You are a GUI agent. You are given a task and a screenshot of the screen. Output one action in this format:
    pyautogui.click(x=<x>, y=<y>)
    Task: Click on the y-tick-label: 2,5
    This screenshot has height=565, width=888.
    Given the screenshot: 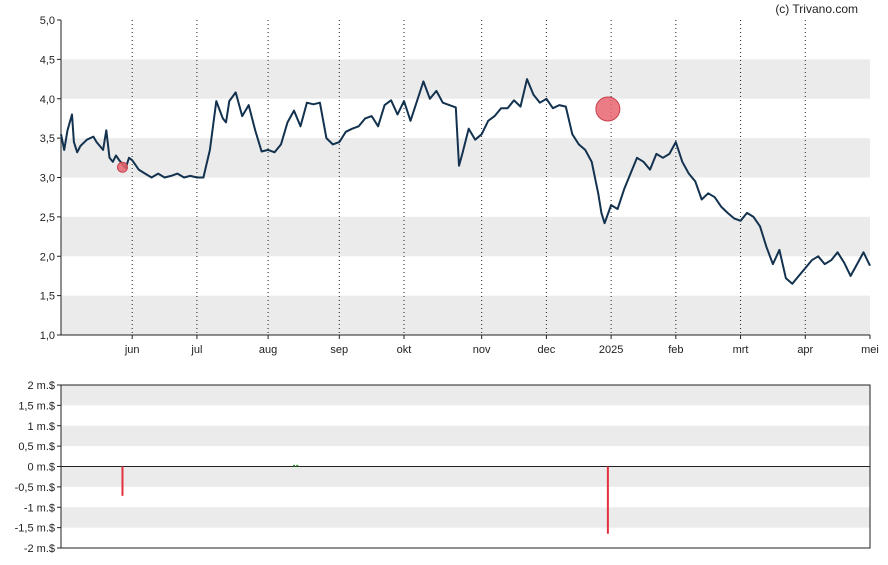 What is the action you would take?
    pyautogui.click(x=47, y=218)
    